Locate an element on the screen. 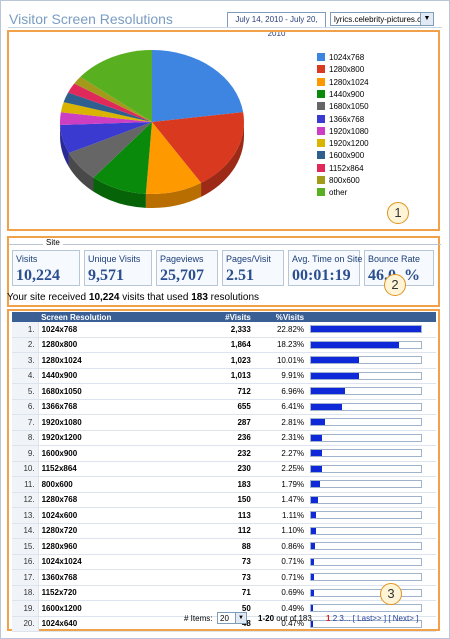 Image resolution: width=450 pixels, height=639 pixels. row-number: 7. is located at coordinates (25, 422).